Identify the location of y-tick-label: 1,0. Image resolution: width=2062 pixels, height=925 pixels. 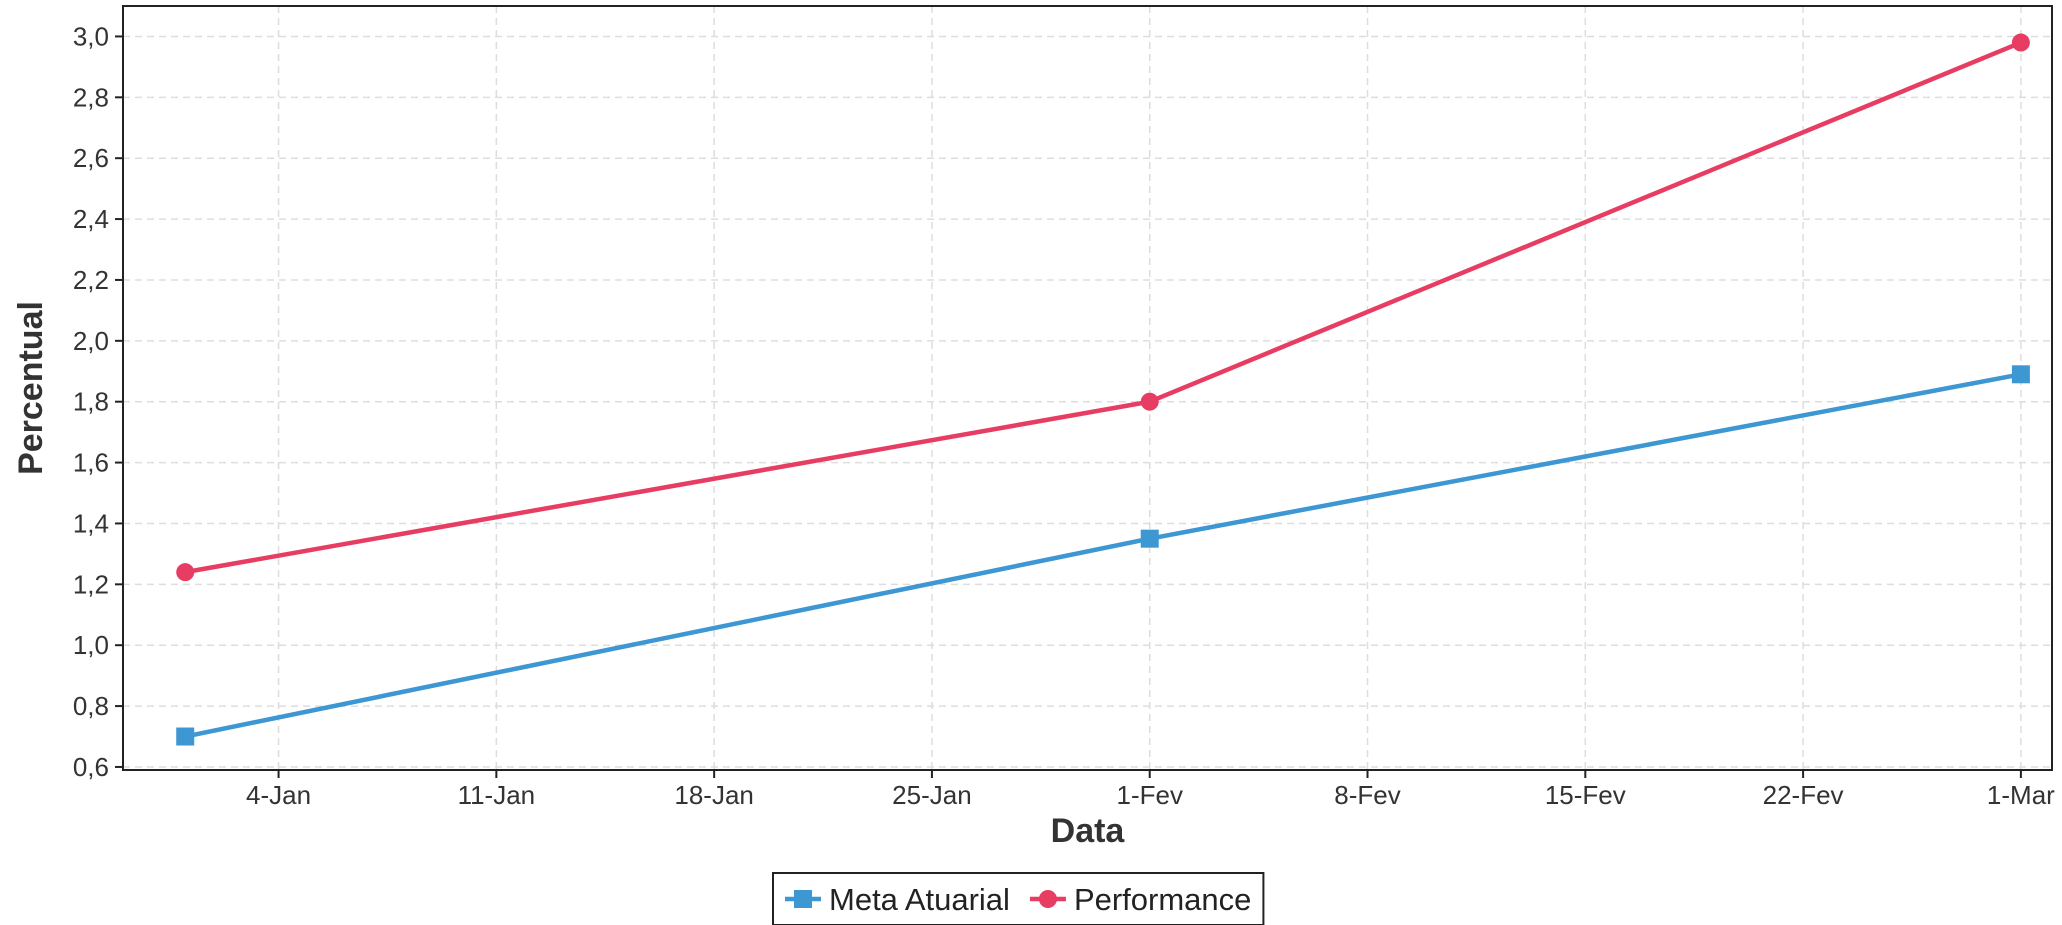
(91, 645).